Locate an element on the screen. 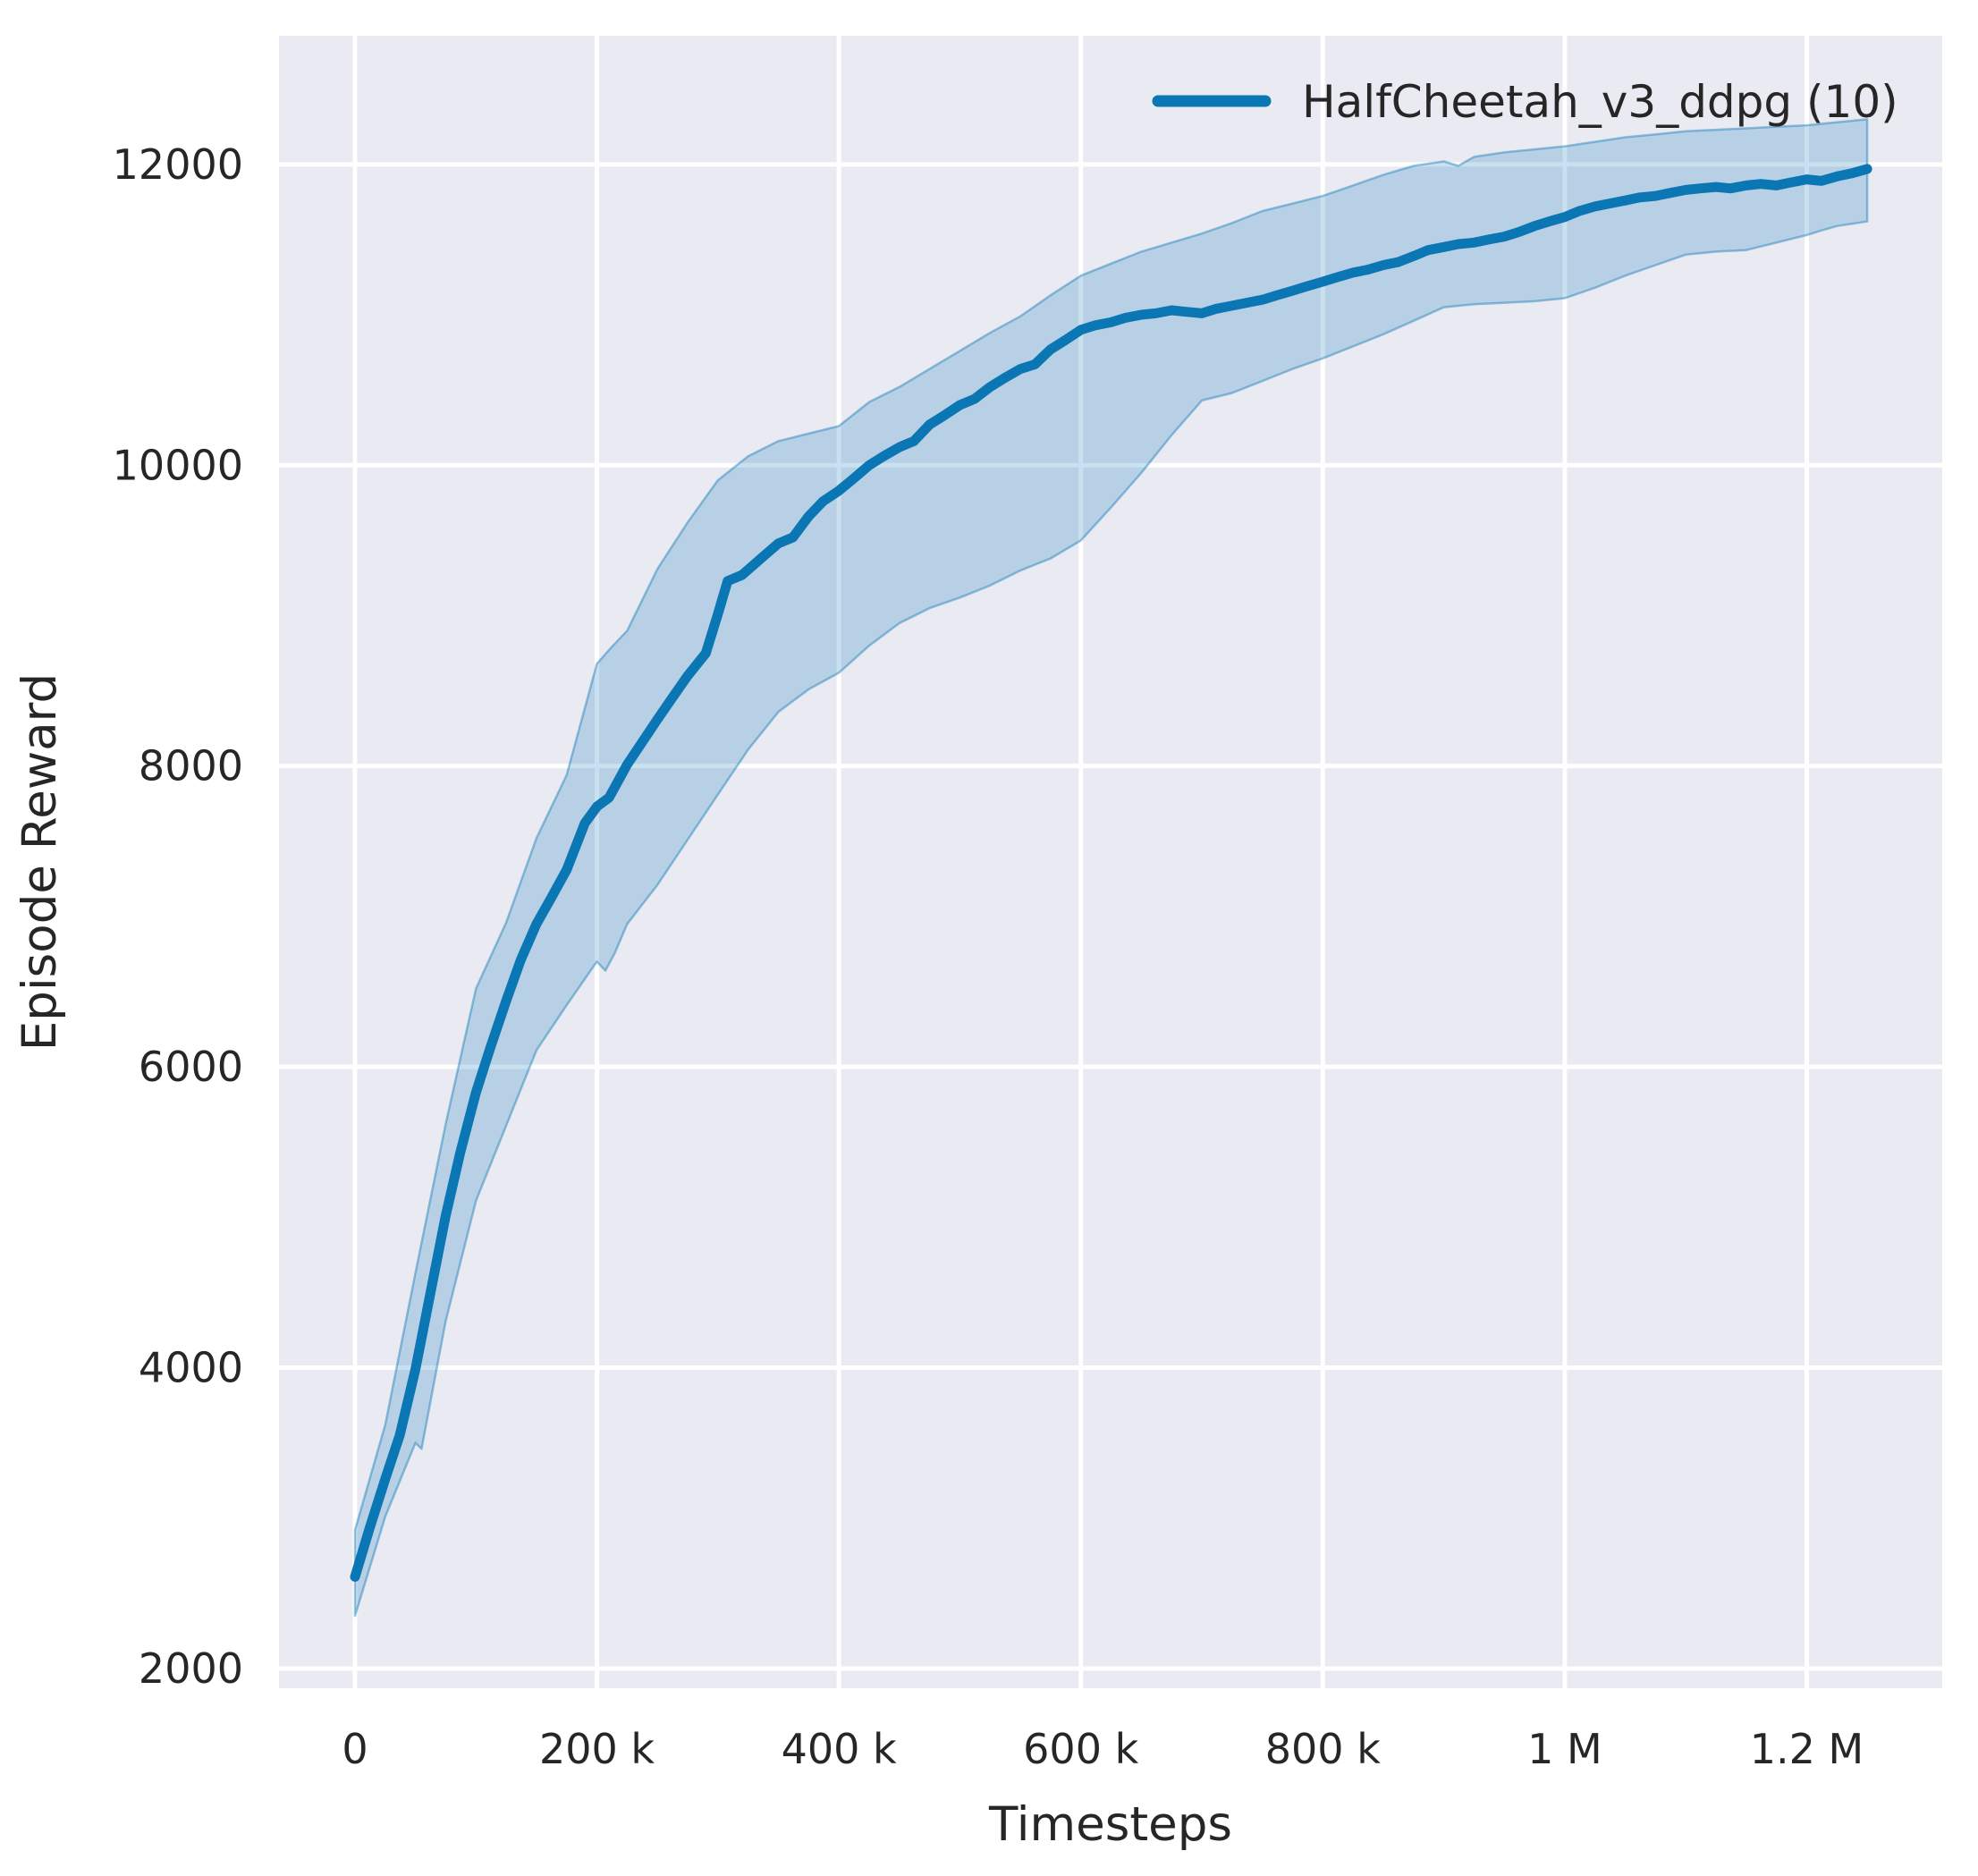  y-tick-label: 10000 is located at coordinates (178, 465).